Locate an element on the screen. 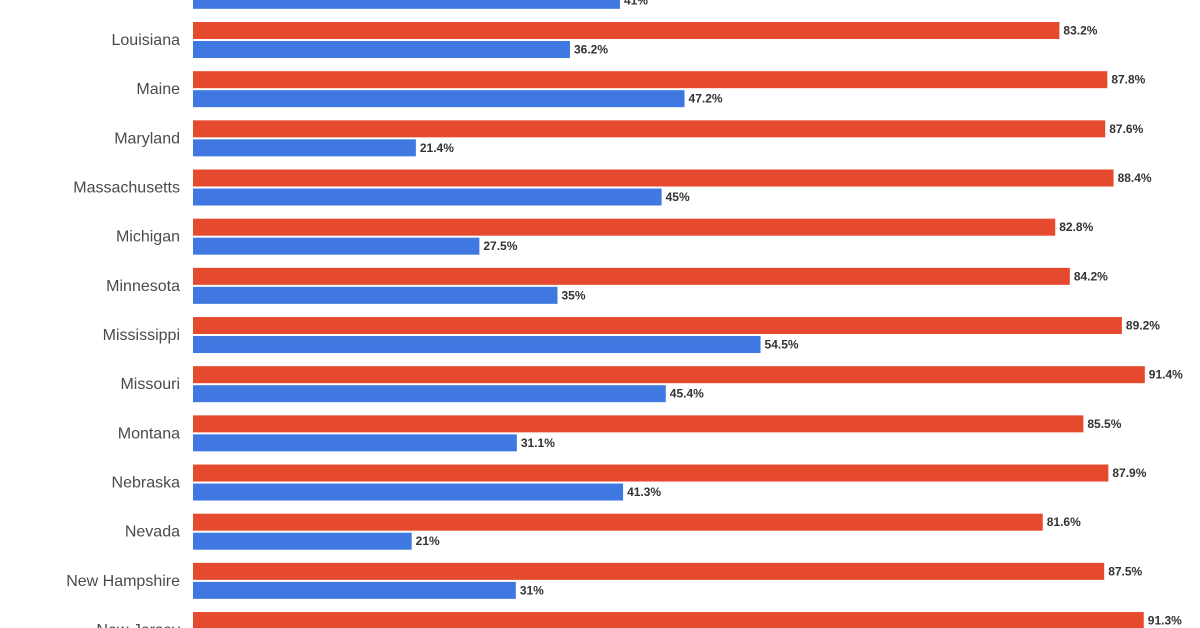  category-label: Minnesota is located at coordinates (143, 286).